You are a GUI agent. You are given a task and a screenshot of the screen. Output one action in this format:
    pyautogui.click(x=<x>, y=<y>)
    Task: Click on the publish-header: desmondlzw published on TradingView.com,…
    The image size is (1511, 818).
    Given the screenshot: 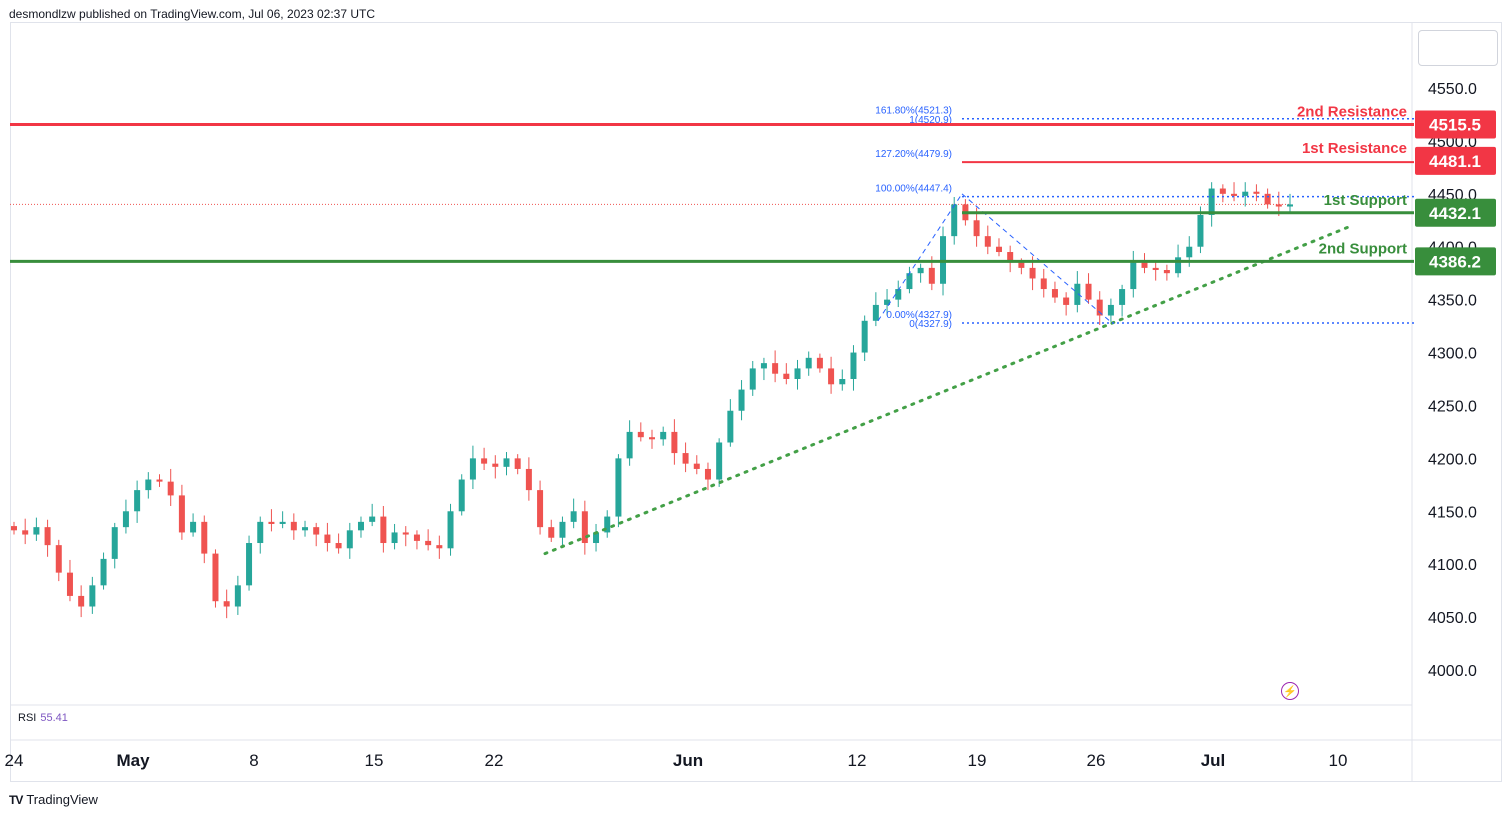 What is the action you would take?
    pyautogui.click(x=192, y=14)
    